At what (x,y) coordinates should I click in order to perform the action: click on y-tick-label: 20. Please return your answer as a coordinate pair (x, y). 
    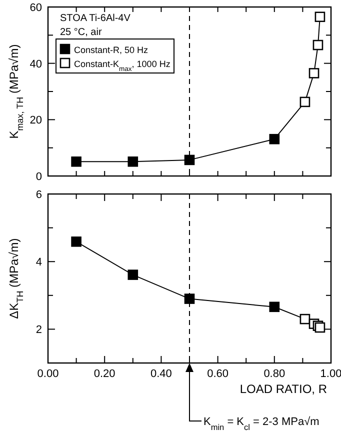
    Looking at the image, I should click on (36, 120).